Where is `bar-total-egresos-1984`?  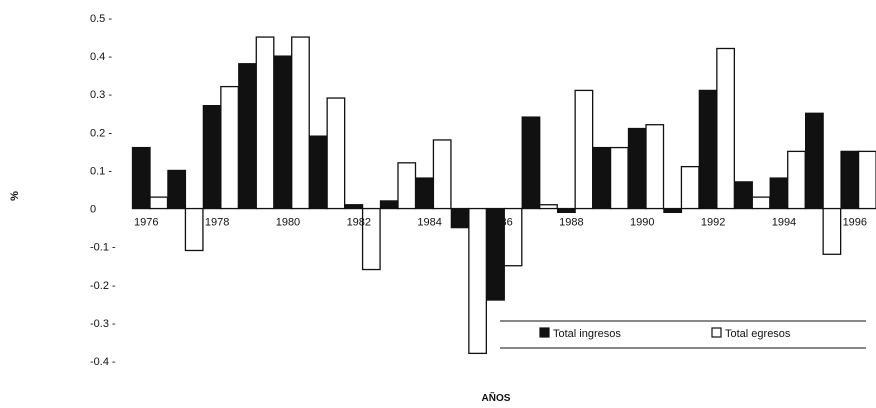 bar-total-egresos-1984 is located at coordinates (442, 174).